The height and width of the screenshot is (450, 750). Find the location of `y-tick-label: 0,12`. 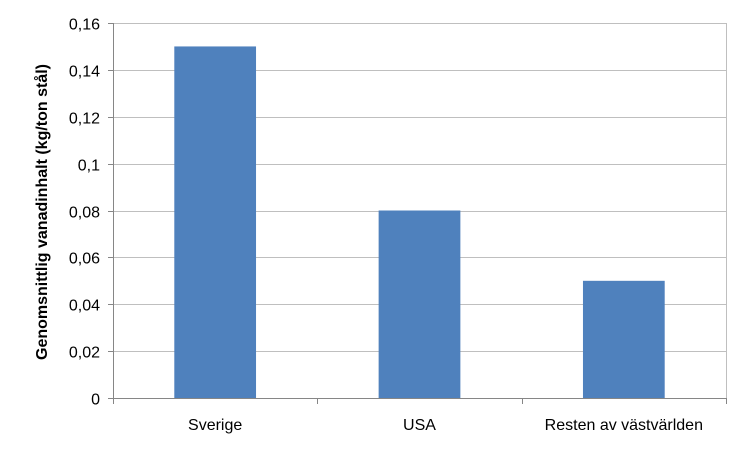

y-tick-label: 0,12 is located at coordinates (84, 119).